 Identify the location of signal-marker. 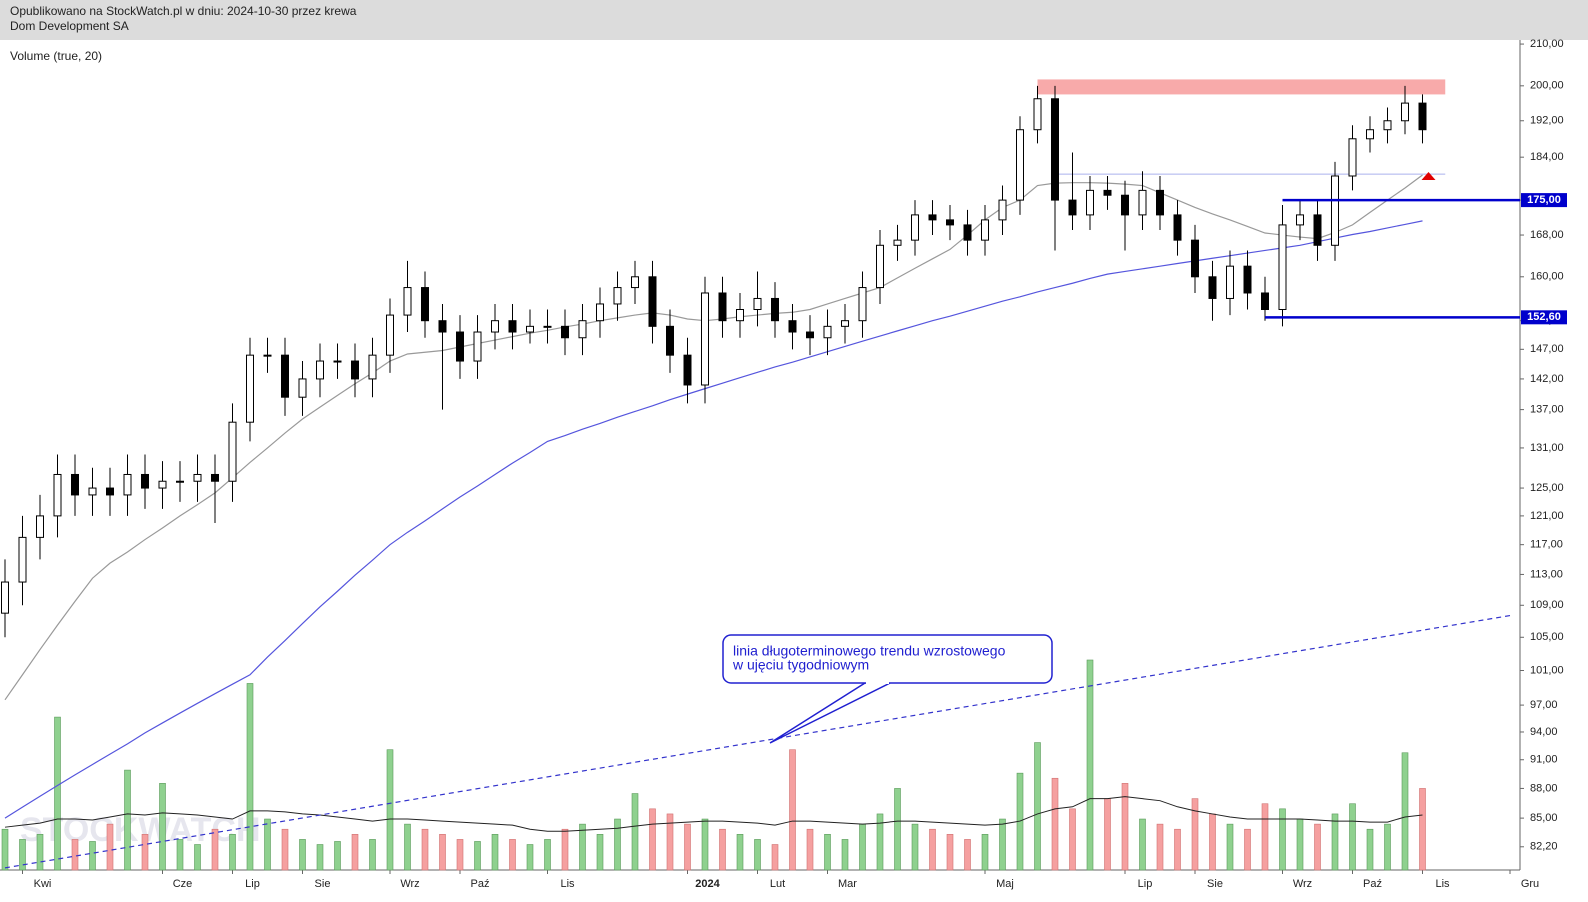
(1428, 175).